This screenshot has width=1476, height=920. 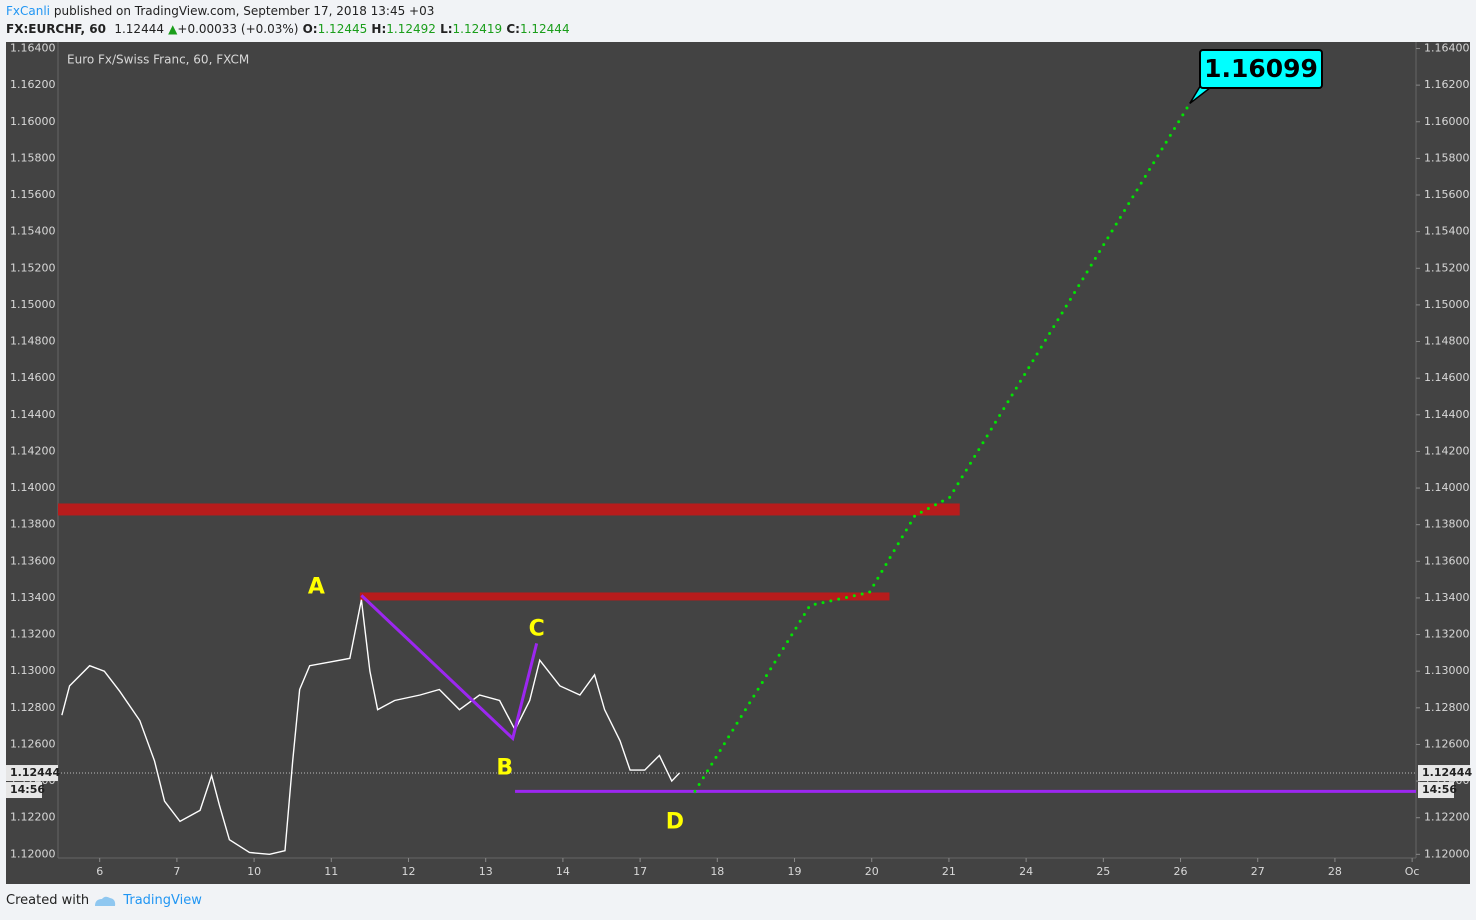 What do you see at coordinates (449, 668) in the screenshot?
I see `abcd-pattern` at bounding box center [449, 668].